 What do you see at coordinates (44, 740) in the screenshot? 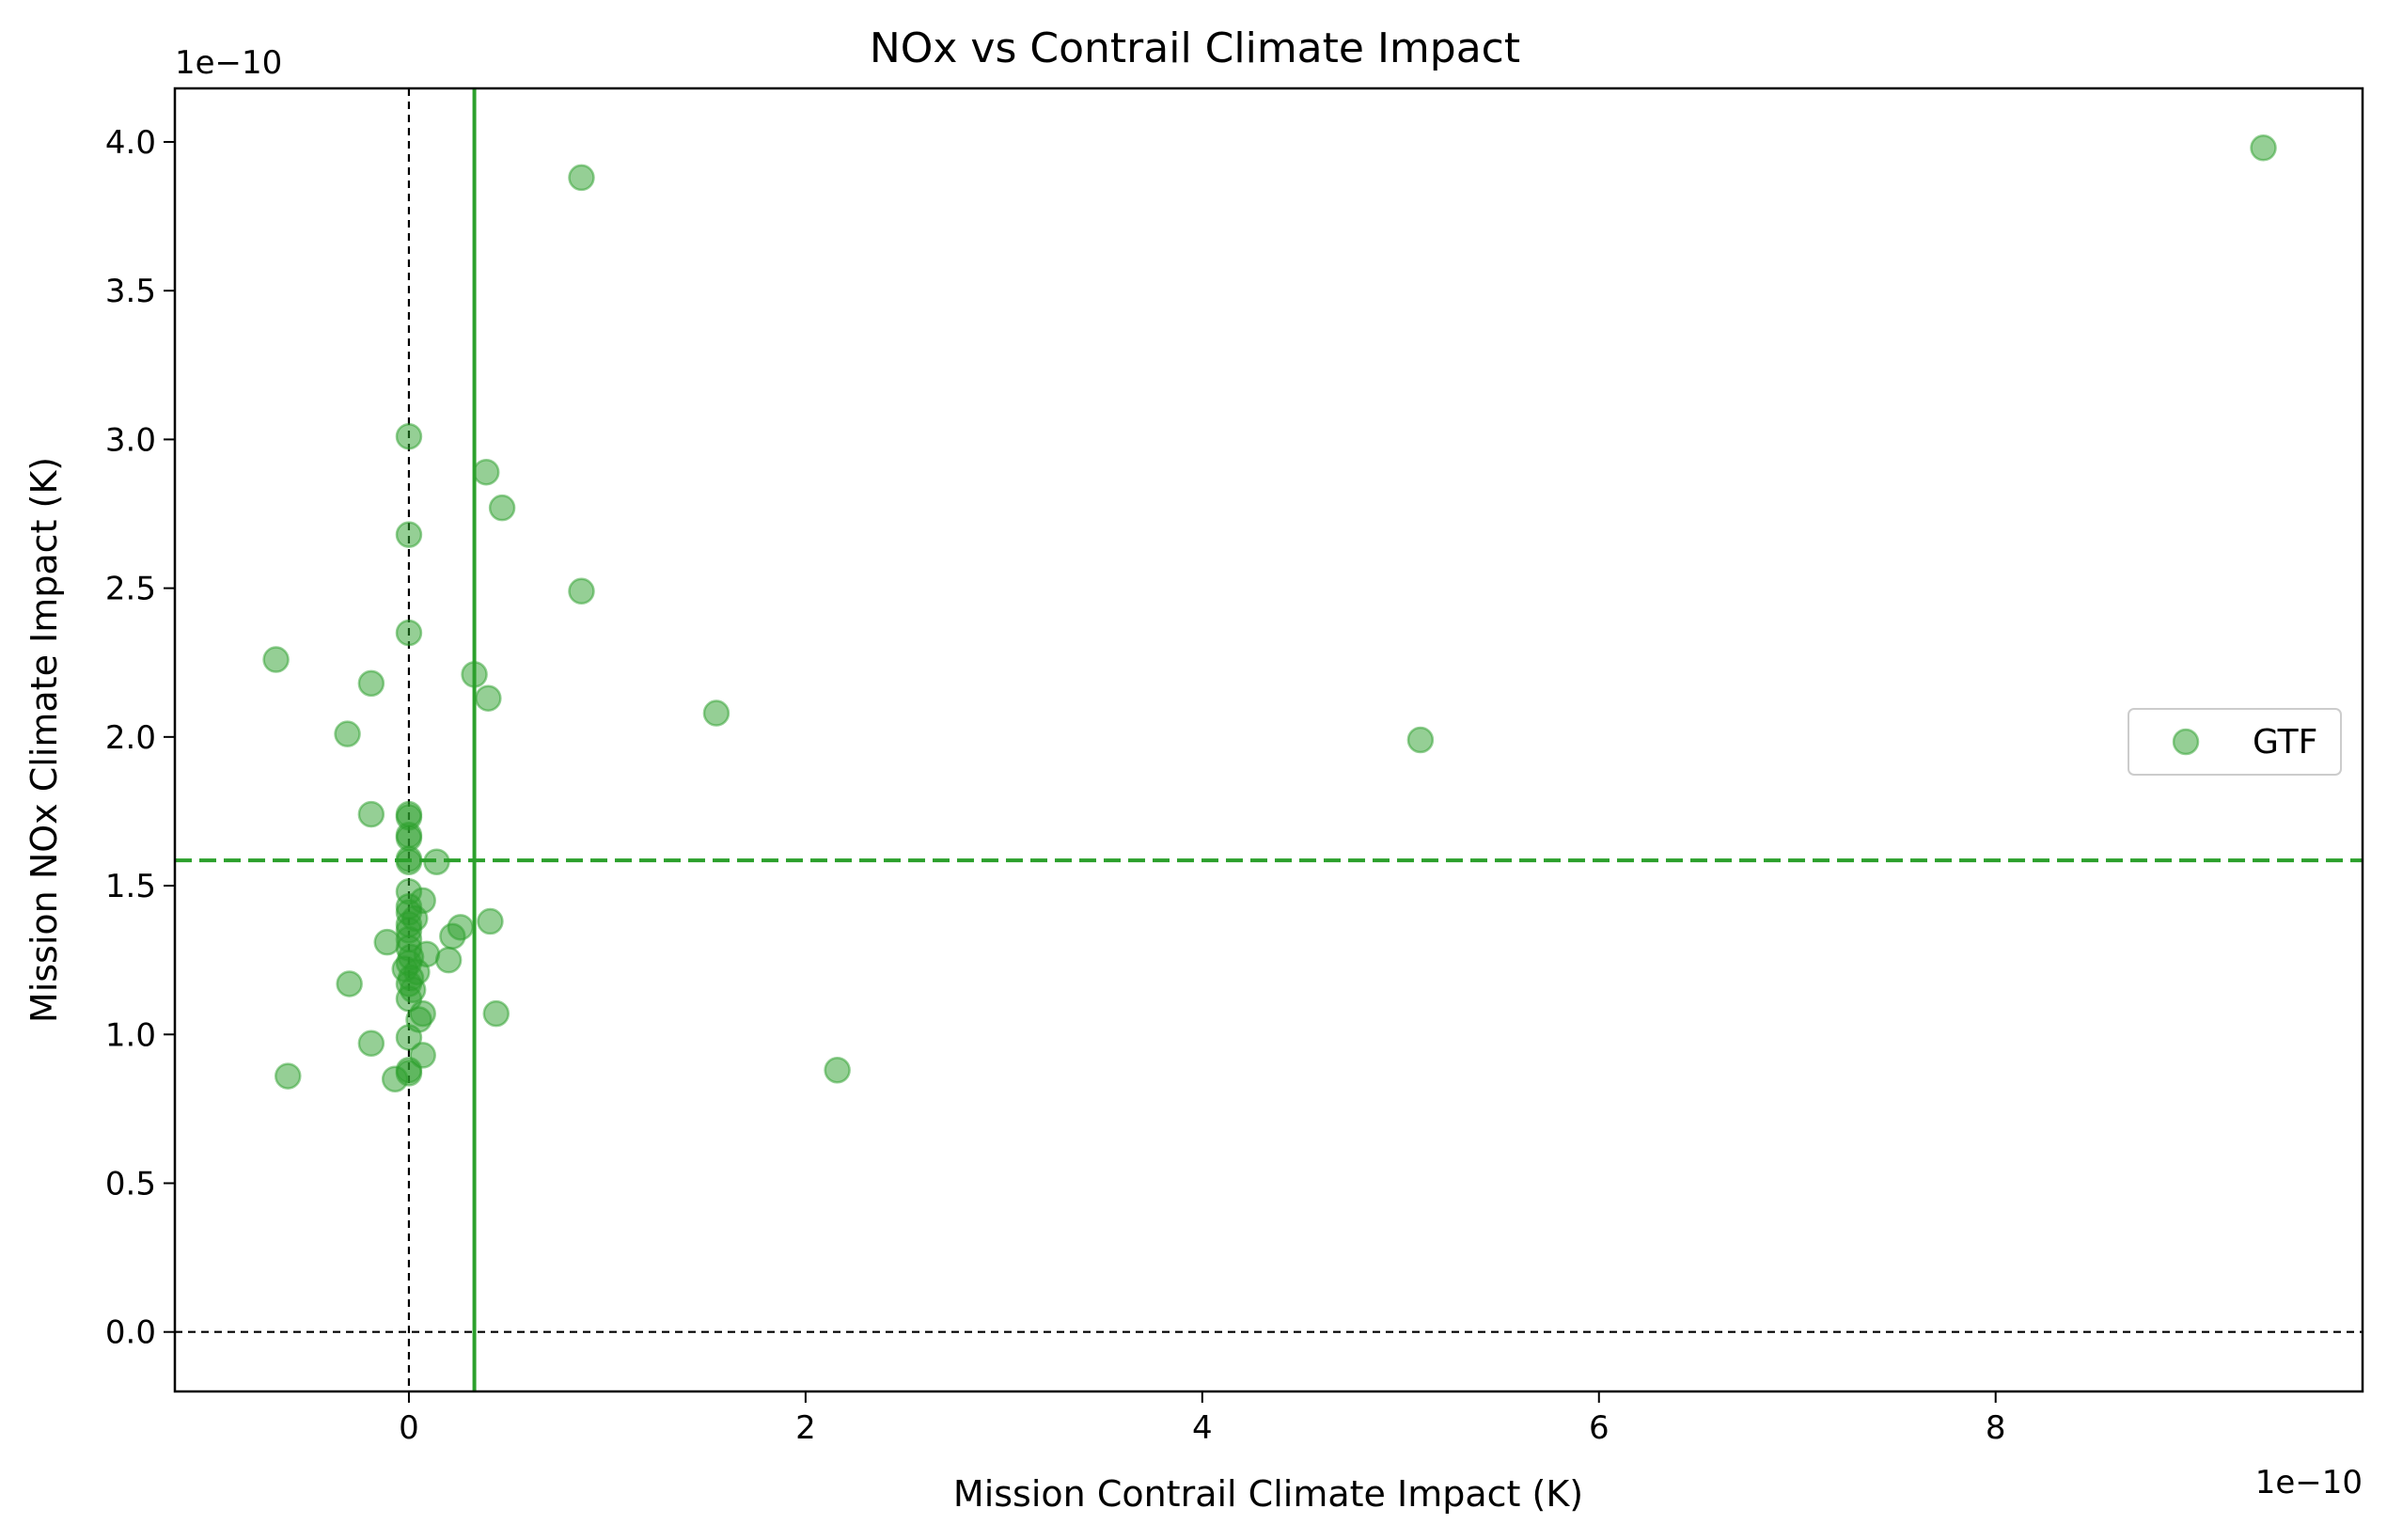
I see `y-axis-label: Mission NOx Climate Impact (K)` at bounding box center [44, 740].